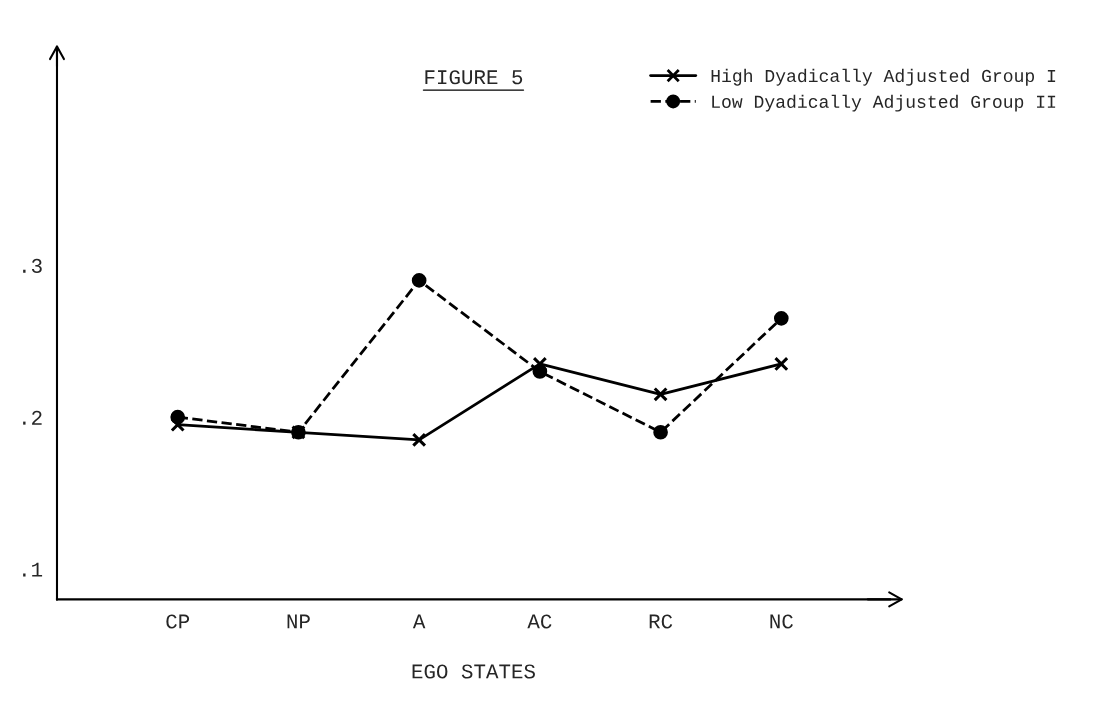  Describe the element at coordinates (419, 621) in the screenshot. I see `x-tick-label: A` at that location.